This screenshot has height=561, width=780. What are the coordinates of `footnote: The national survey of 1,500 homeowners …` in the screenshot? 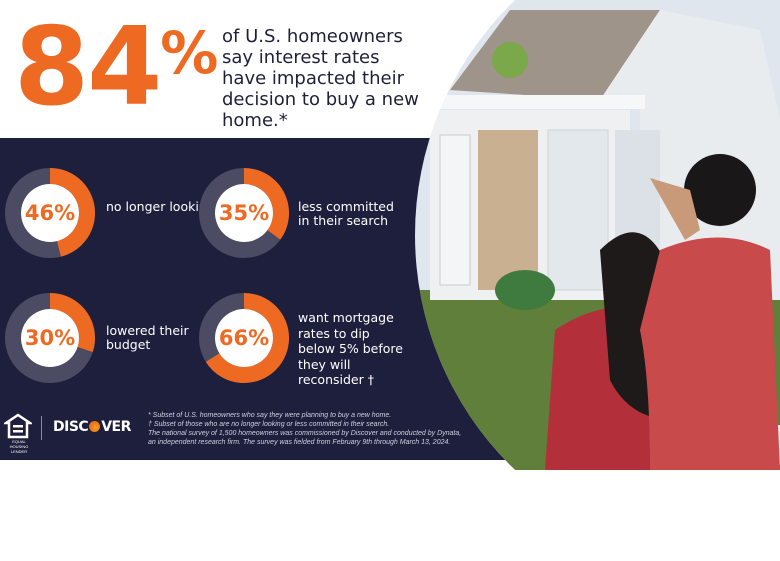 It's located at (305, 433).